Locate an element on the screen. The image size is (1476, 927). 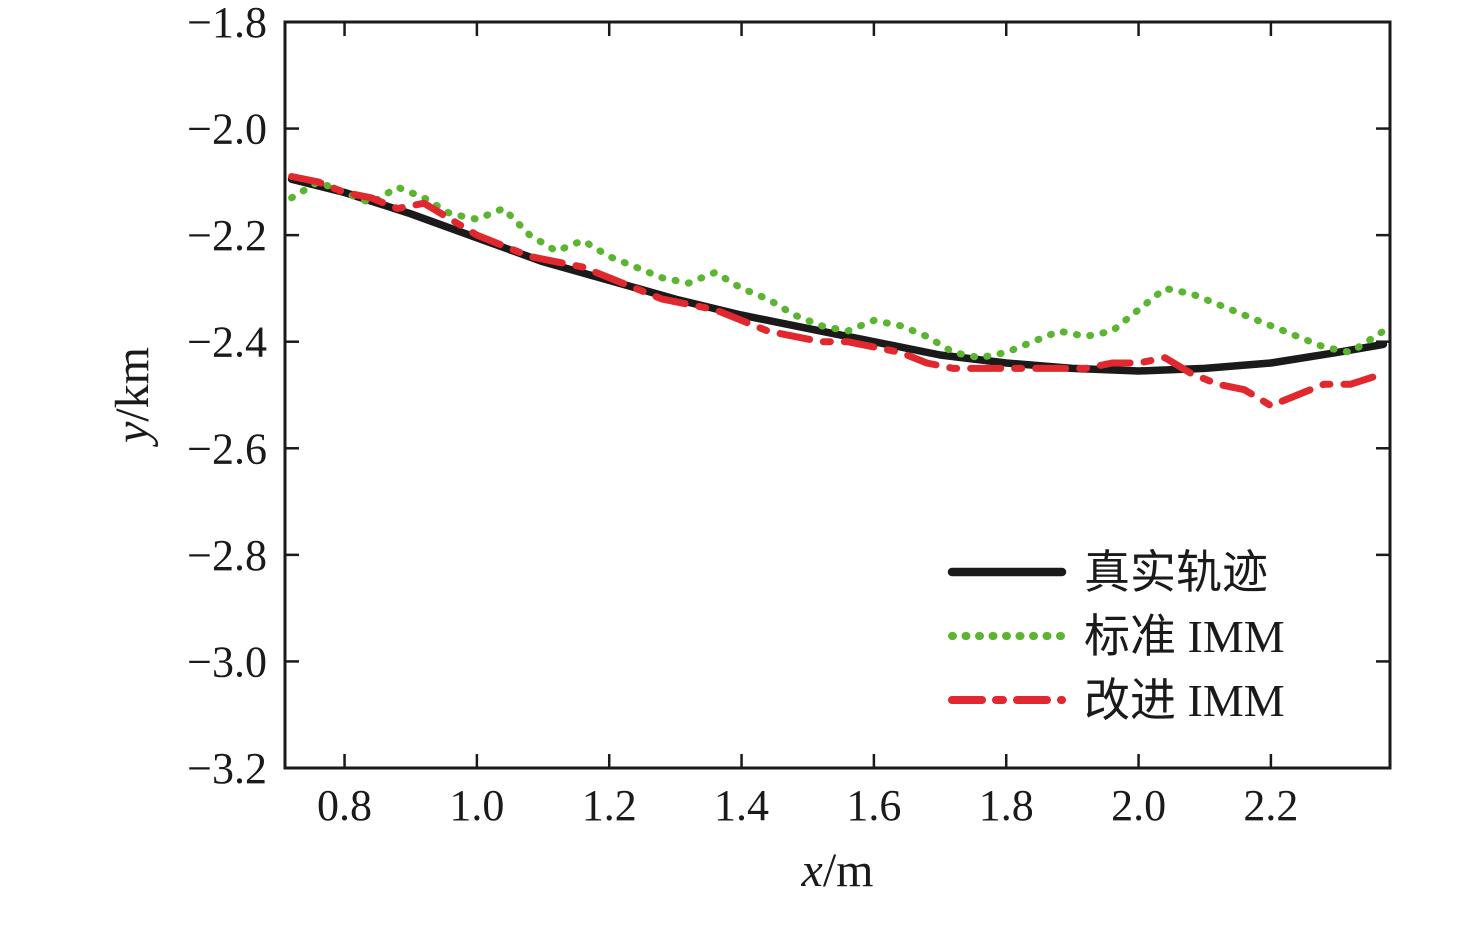
x-axis-label: x/m is located at coordinates (837, 870).